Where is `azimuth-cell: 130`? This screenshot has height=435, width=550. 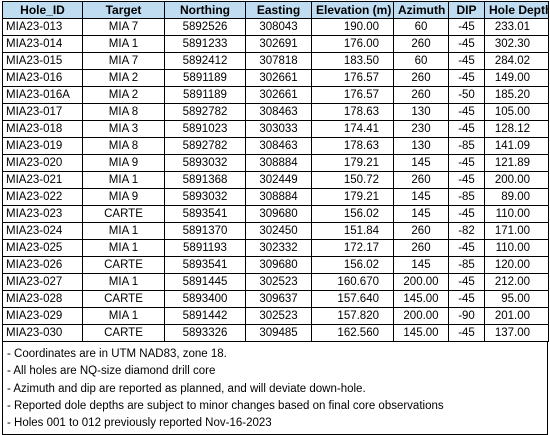 azimuth-cell: 130 is located at coordinates (421, 146).